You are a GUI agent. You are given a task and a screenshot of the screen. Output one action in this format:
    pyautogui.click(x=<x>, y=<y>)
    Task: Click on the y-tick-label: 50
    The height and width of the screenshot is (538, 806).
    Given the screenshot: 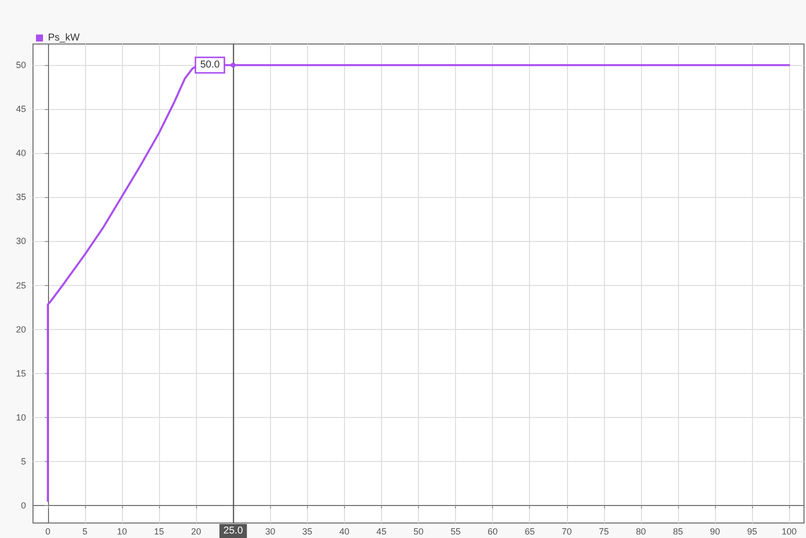 What is the action you would take?
    pyautogui.click(x=21, y=65)
    